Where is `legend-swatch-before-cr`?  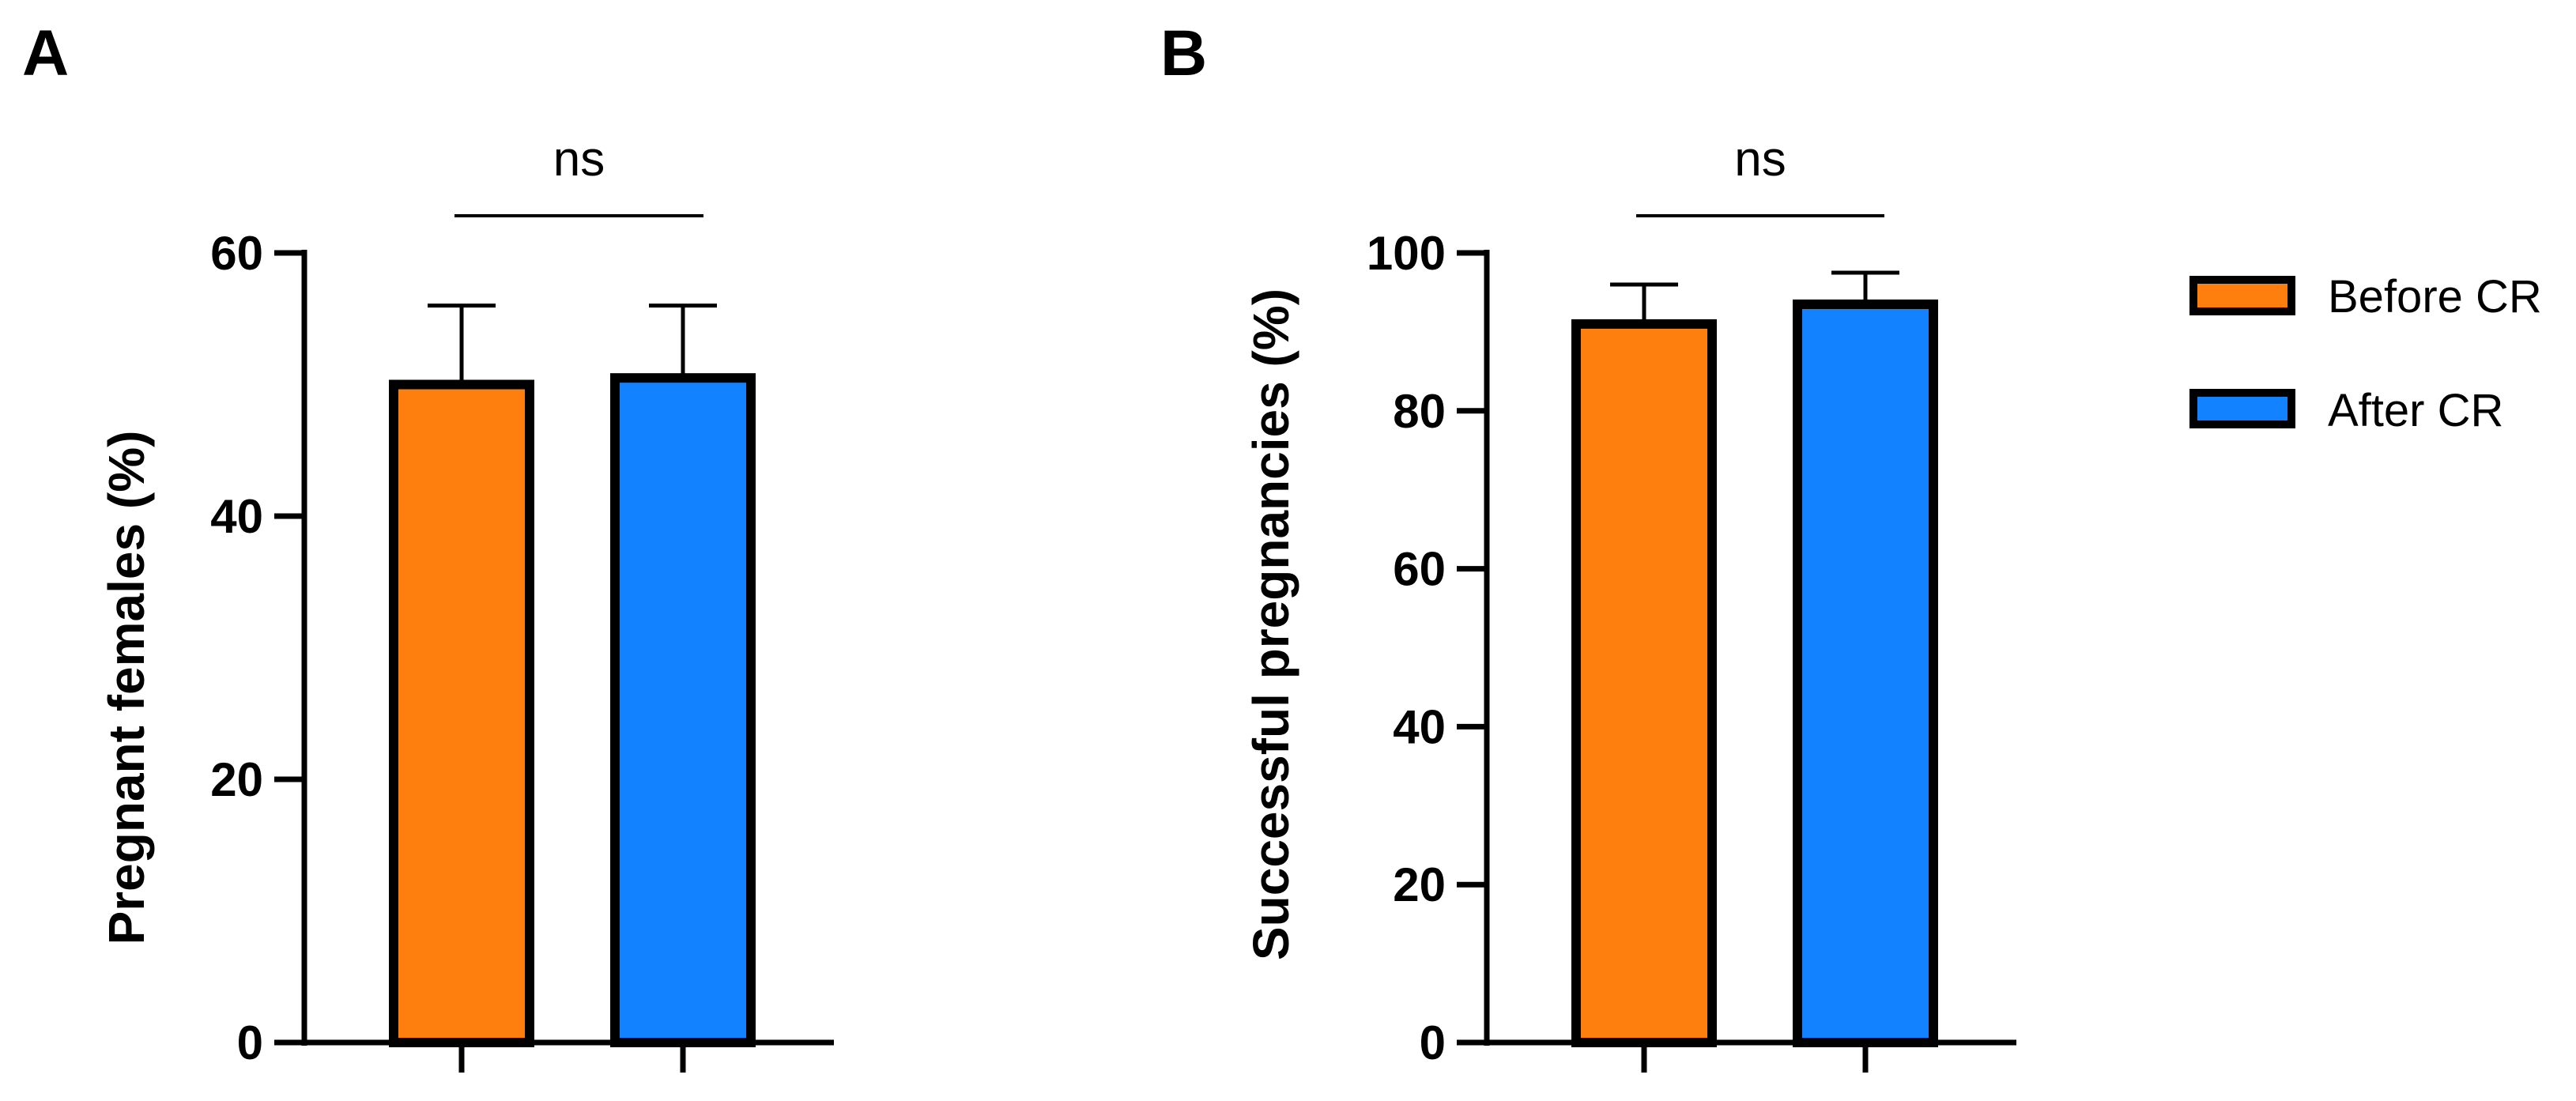 legend-swatch-before-cr is located at coordinates (2242, 295).